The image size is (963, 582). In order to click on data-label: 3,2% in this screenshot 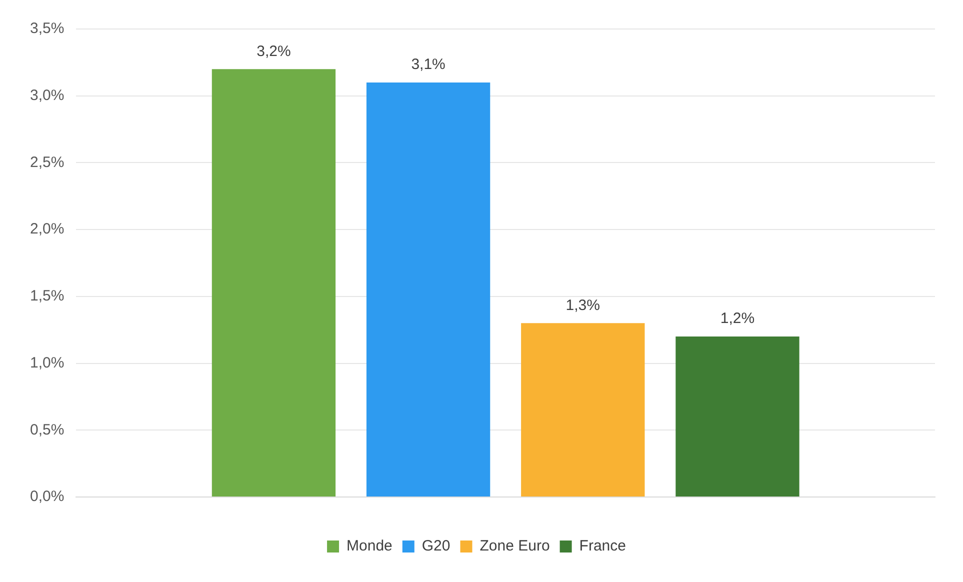, I will do `click(273, 51)`.